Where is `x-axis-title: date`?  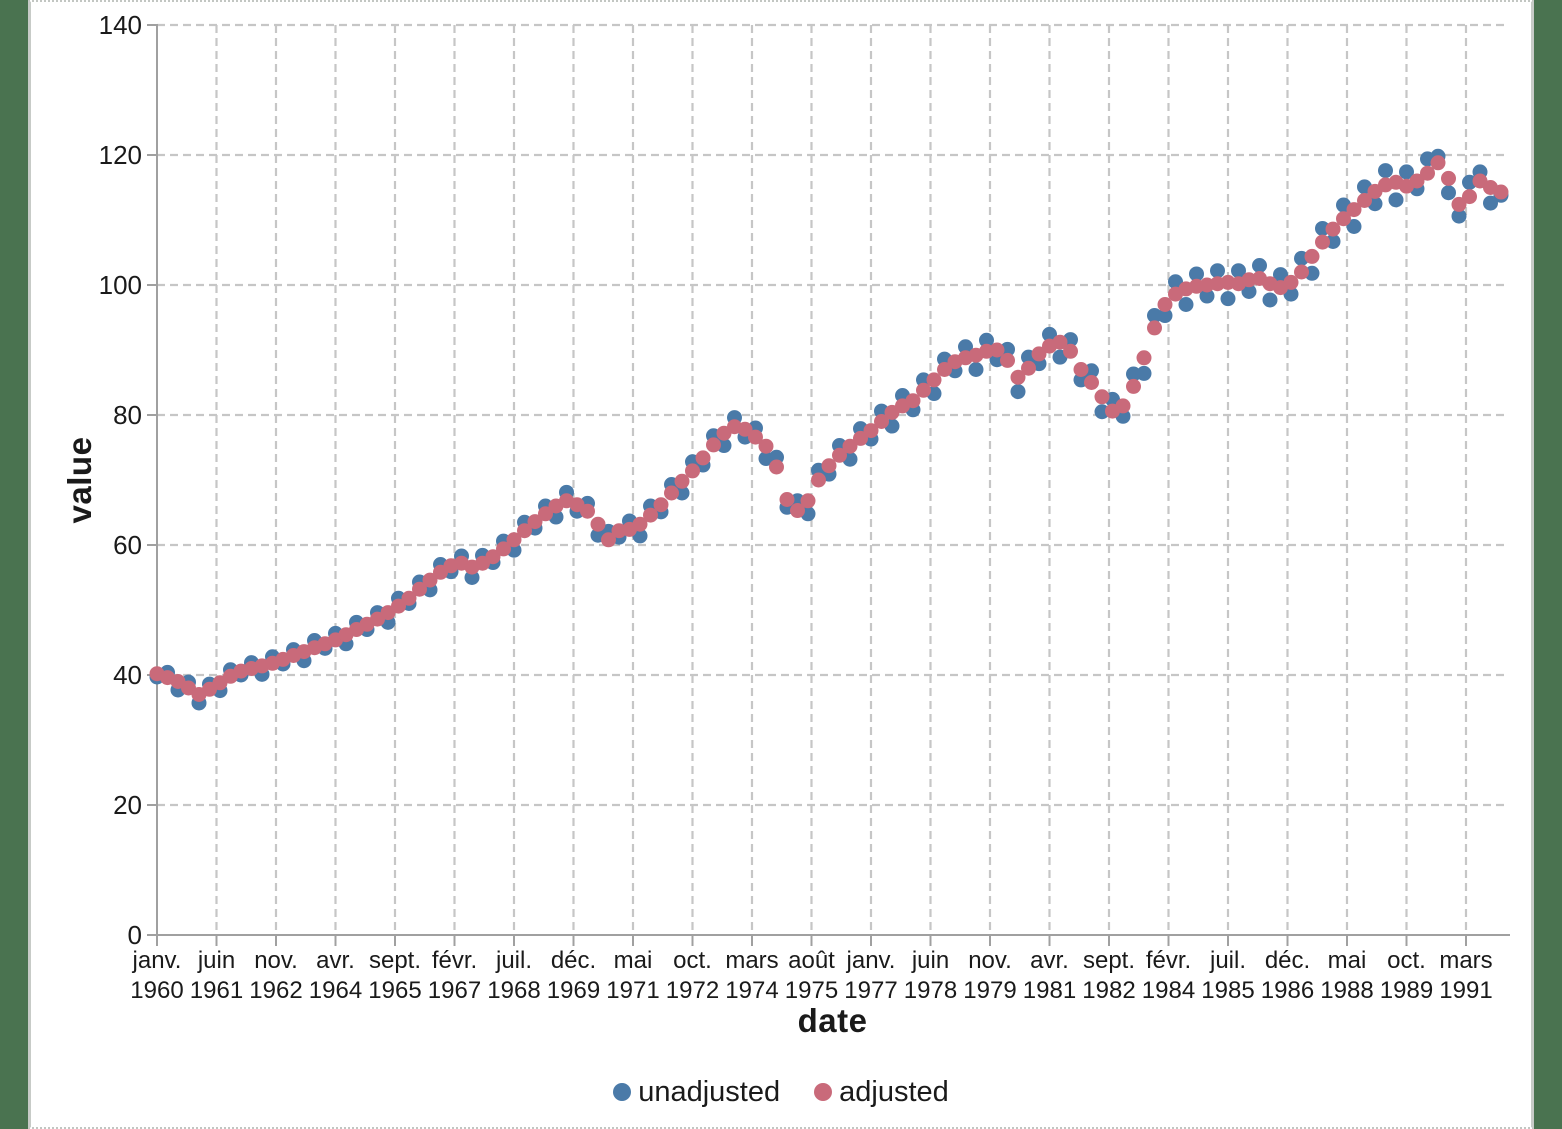
x-axis-title: date is located at coordinates (832, 1020).